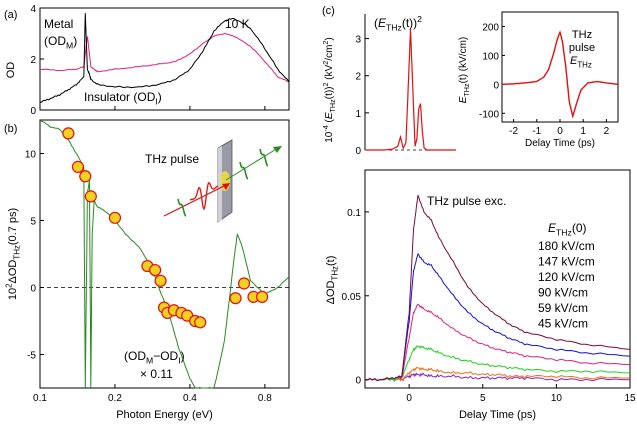 Image resolution: width=637 pixels, height=427 pixels. I want to click on panel-c-bottom-xtick-label: 15, so click(630, 398).